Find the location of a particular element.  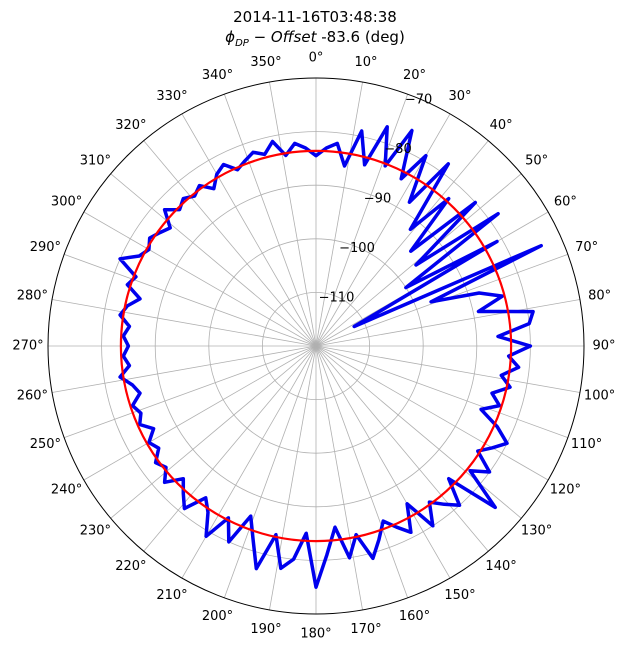

angular-tick-label: 60° is located at coordinates (565, 202).